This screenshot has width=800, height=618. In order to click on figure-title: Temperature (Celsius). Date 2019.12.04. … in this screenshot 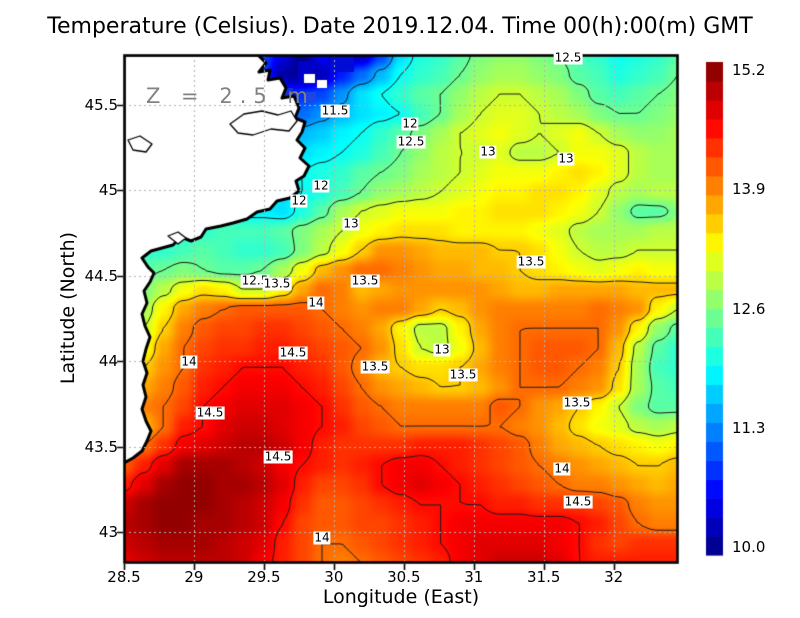, I will do `click(400, 26)`.